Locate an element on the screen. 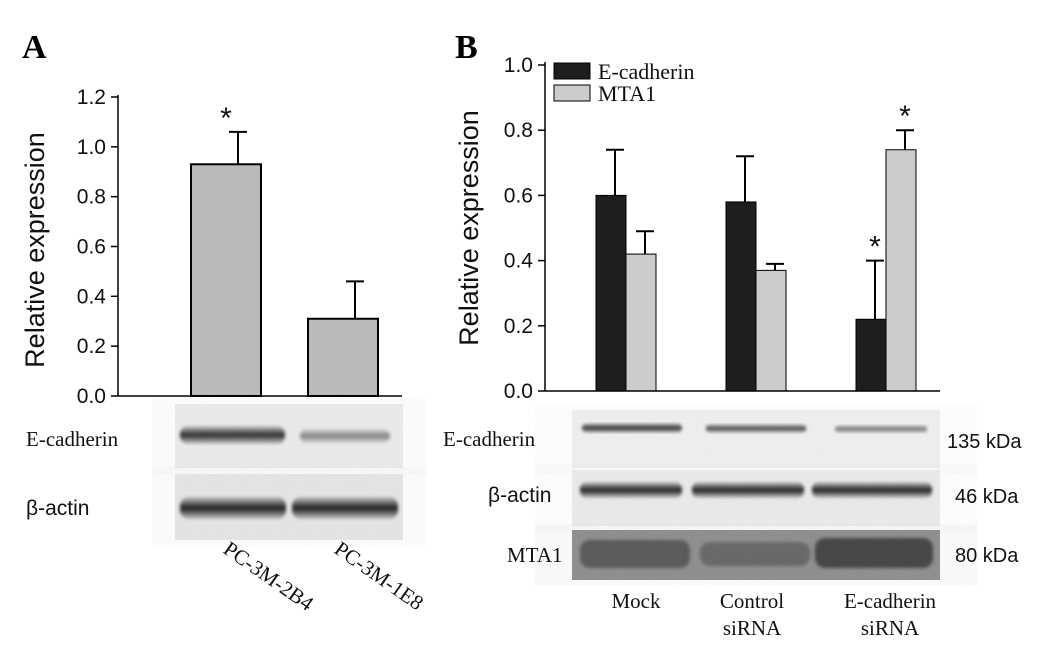 This screenshot has width=1042, height=656. chart-a-significance-star: * is located at coordinates (226, 118).